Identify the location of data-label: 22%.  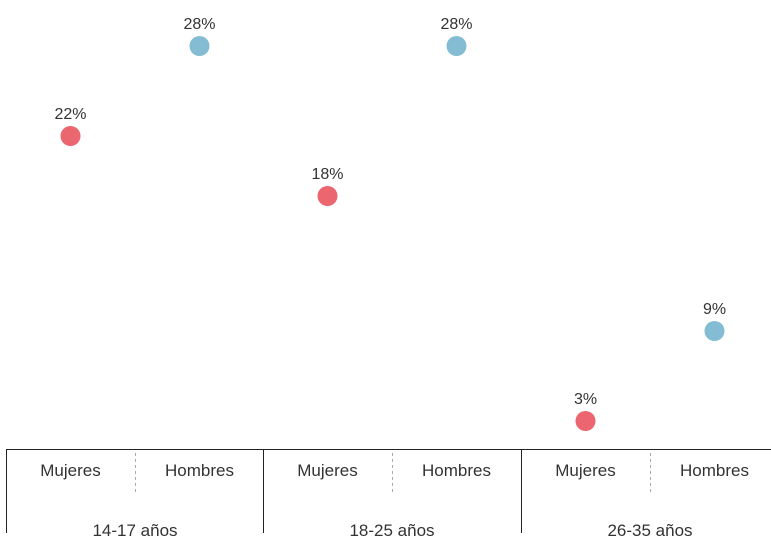
(70, 114).